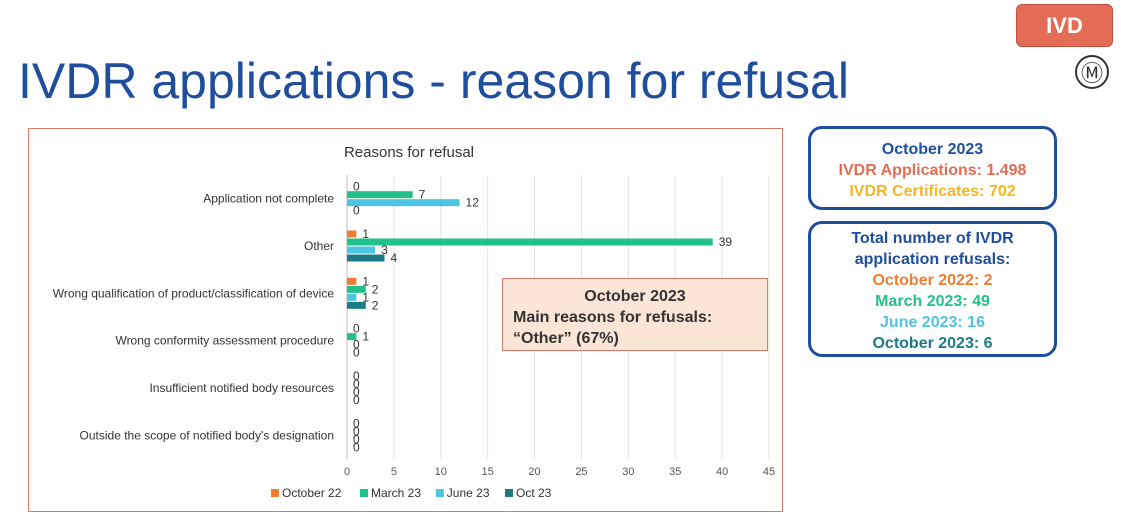 The width and height of the screenshot is (1121, 520). I want to click on x-tick-label: 10, so click(441, 472).